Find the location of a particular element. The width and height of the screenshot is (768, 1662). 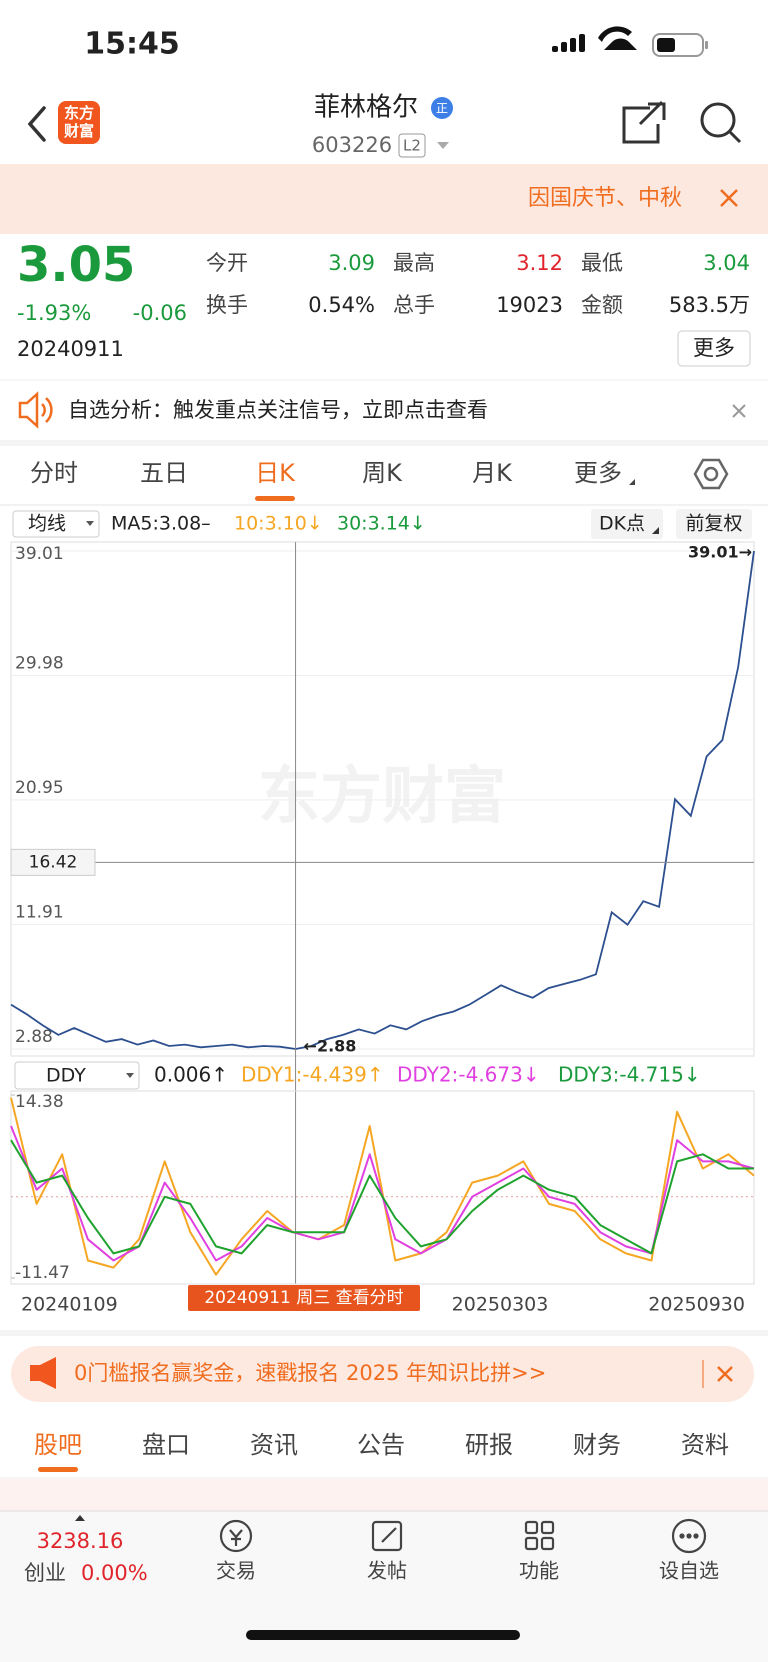

level-box is located at coordinates (412, 145).